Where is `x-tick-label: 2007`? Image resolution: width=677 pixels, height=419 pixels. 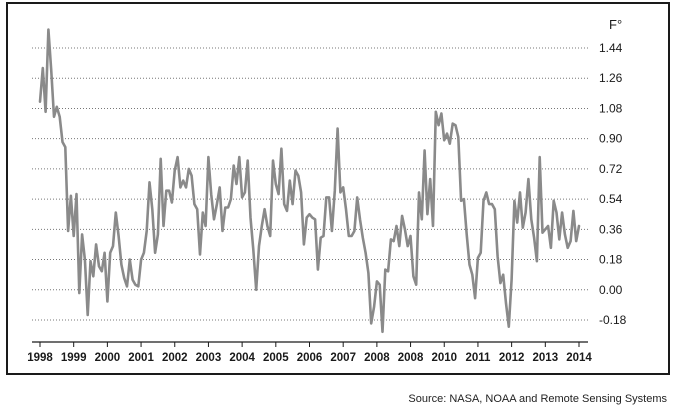
x-tick-label: 2007 is located at coordinates (343, 358).